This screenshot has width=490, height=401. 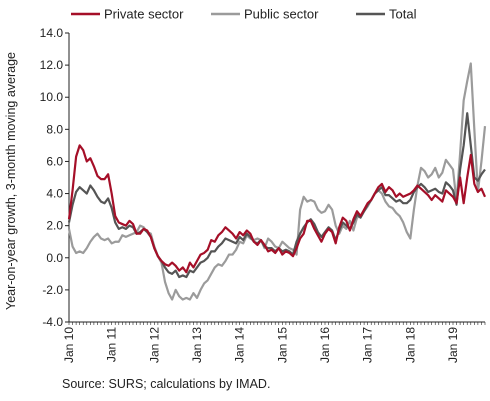 What do you see at coordinates (154, 345) in the screenshot?
I see `x-tick-label: Jan 12` at bounding box center [154, 345].